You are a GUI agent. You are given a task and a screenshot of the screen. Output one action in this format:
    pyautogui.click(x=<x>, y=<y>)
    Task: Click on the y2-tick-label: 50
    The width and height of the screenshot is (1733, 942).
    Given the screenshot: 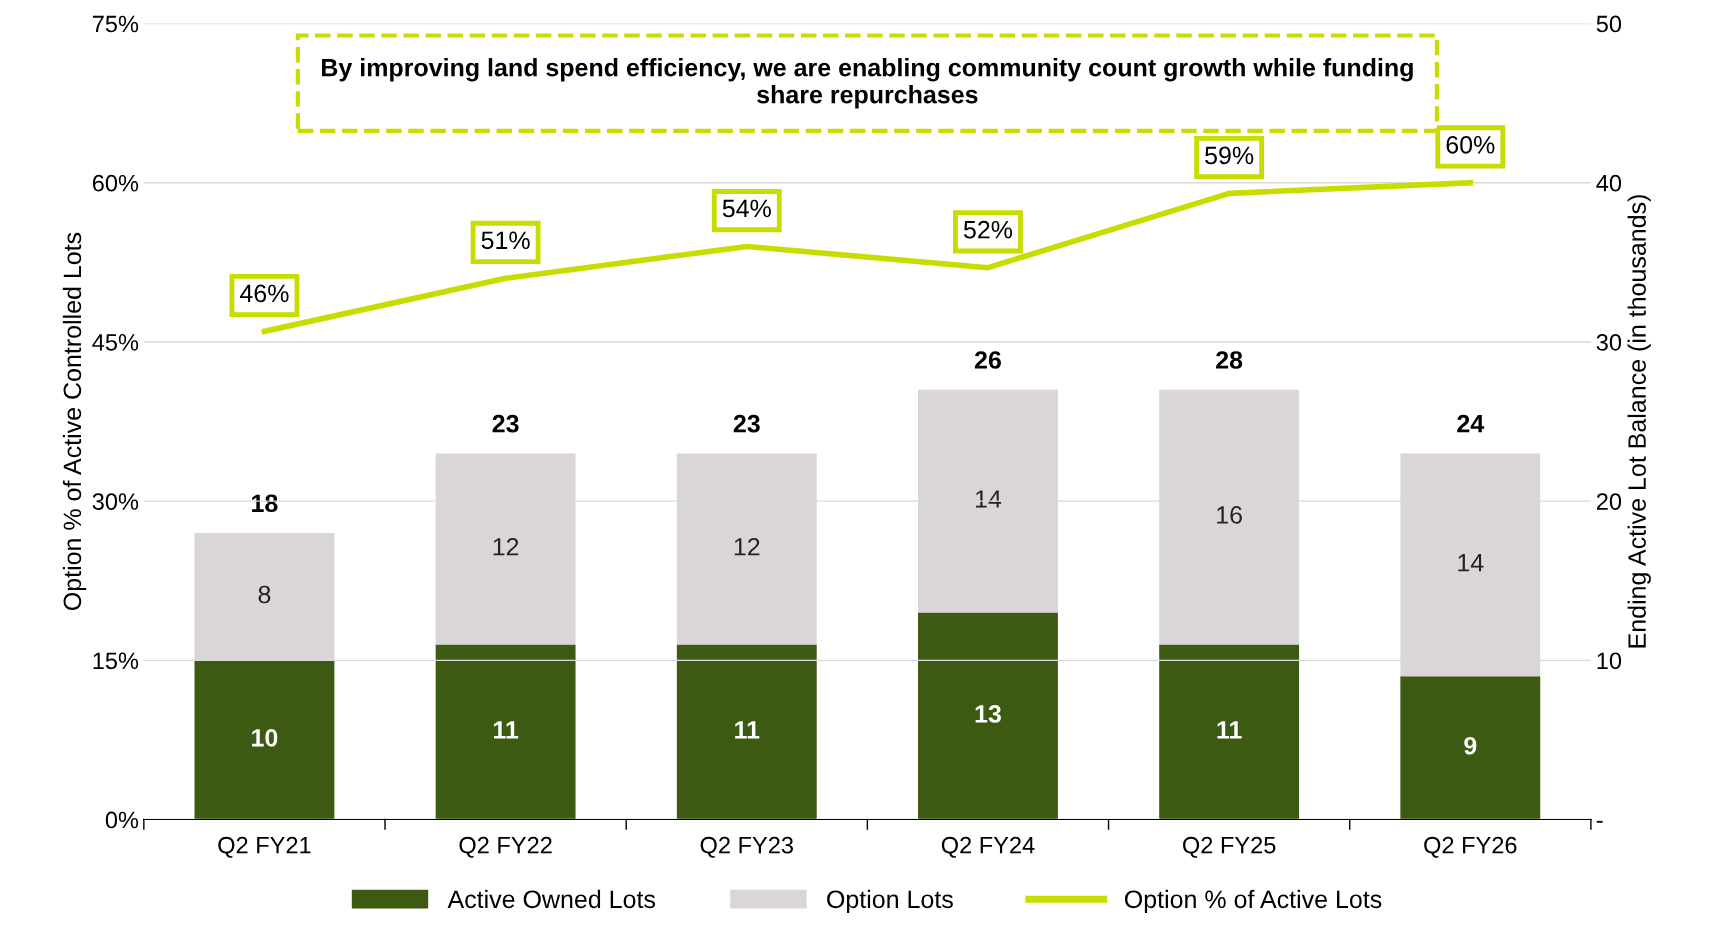 What is the action you would take?
    pyautogui.click(x=1609, y=24)
    